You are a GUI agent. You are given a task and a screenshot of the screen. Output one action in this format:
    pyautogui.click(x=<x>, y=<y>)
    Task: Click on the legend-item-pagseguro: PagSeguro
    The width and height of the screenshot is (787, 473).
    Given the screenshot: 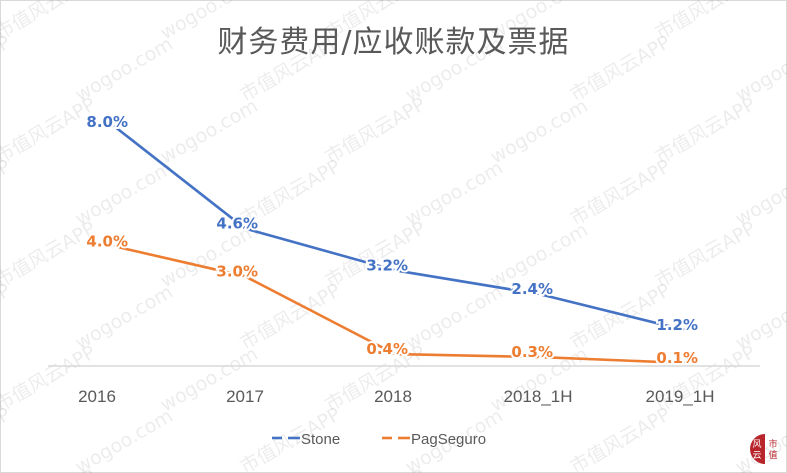 What is the action you would take?
    pyautogui.click(x=434, y=439)
    